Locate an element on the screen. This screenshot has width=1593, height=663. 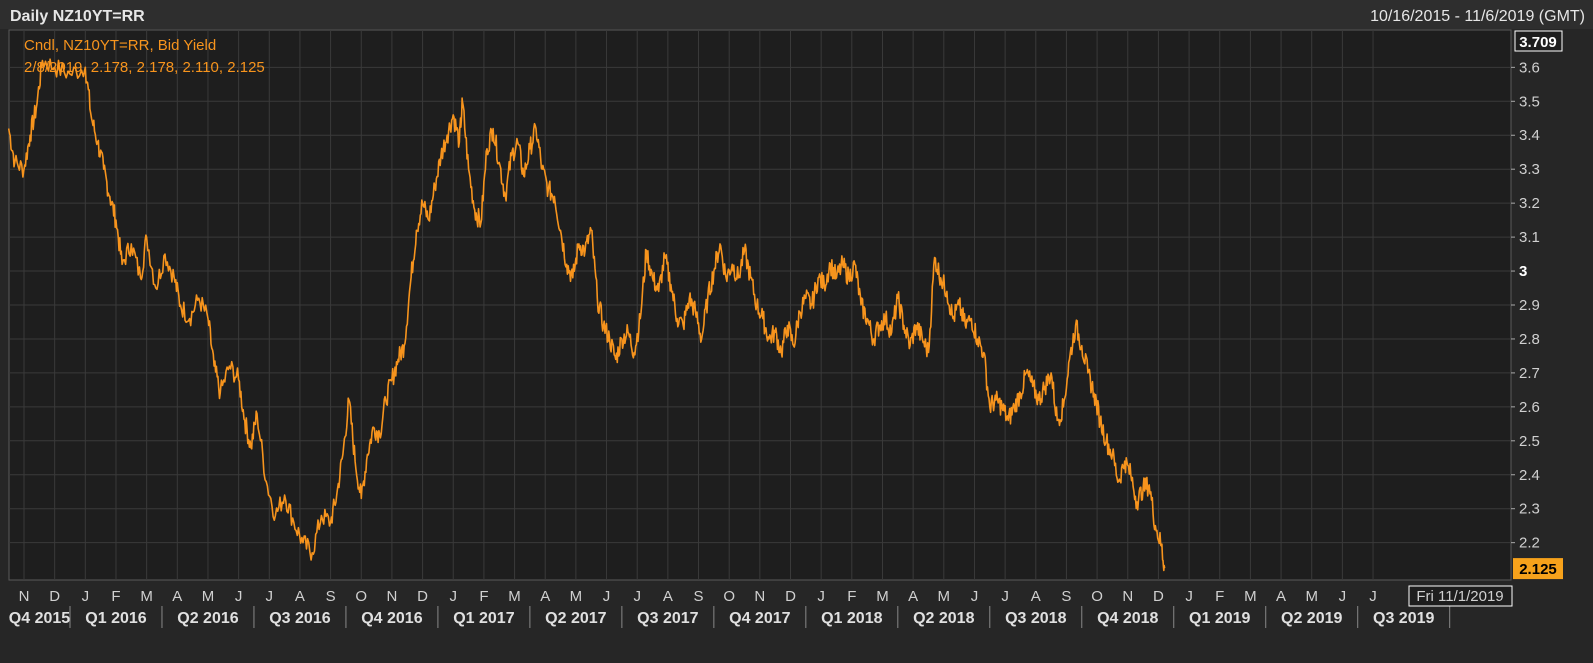
quarter-label: Q1 2018 is located at coordinates (851, 618).